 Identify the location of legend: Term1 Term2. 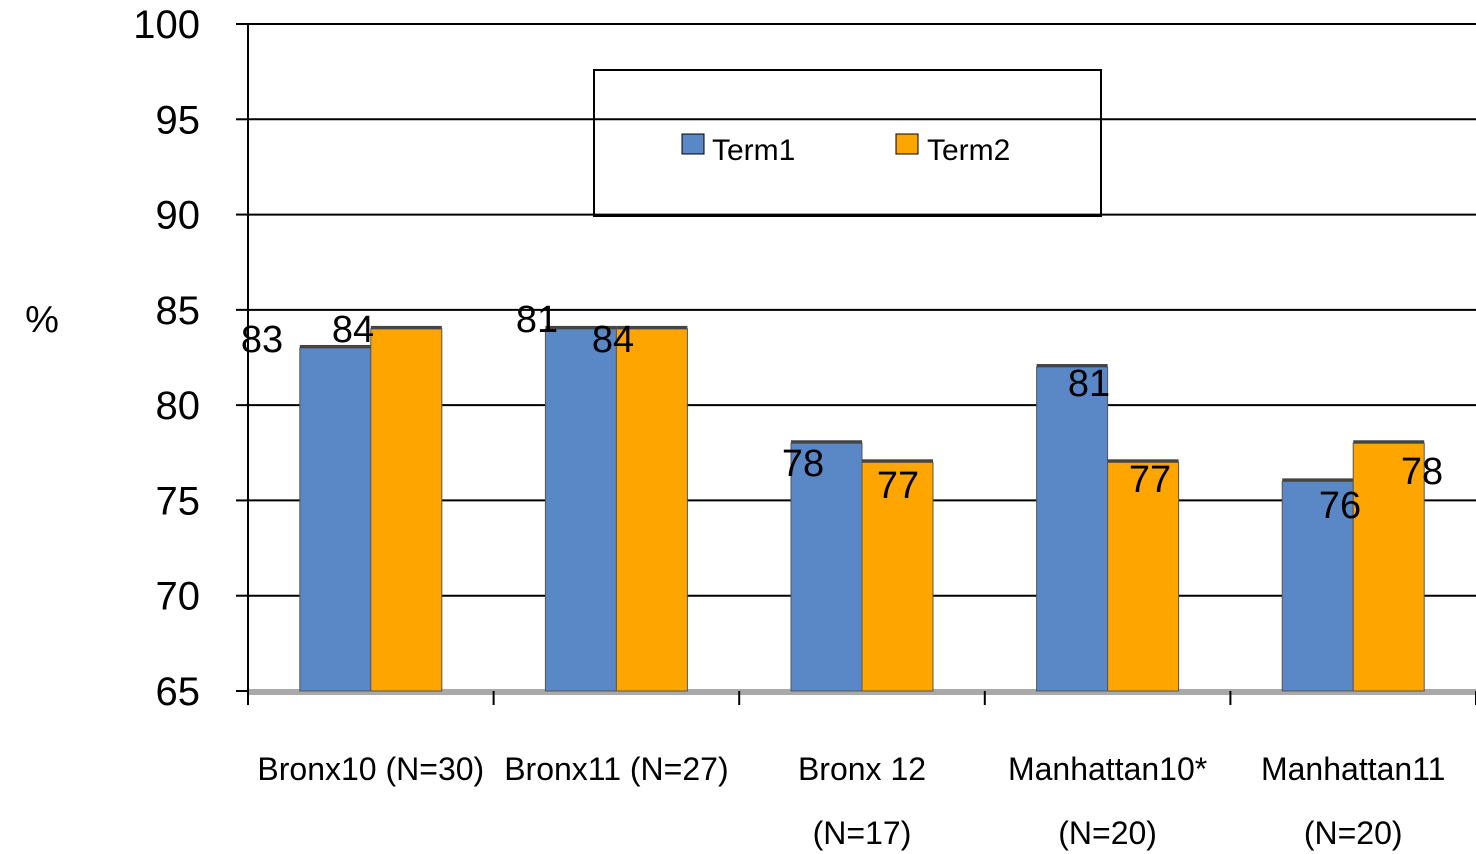
(847, 143).